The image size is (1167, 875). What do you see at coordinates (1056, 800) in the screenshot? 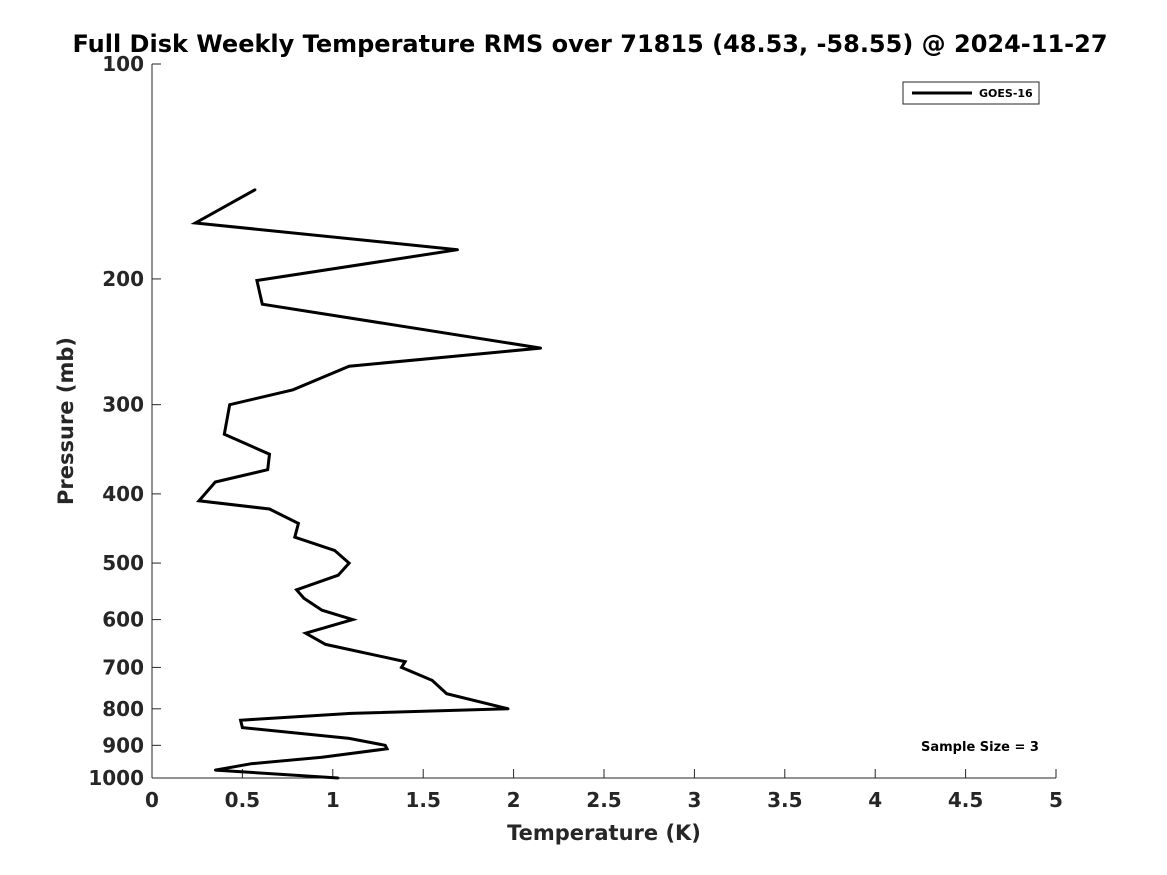
I see `x-tick-label: 5` at bounding box center [1056, 800].